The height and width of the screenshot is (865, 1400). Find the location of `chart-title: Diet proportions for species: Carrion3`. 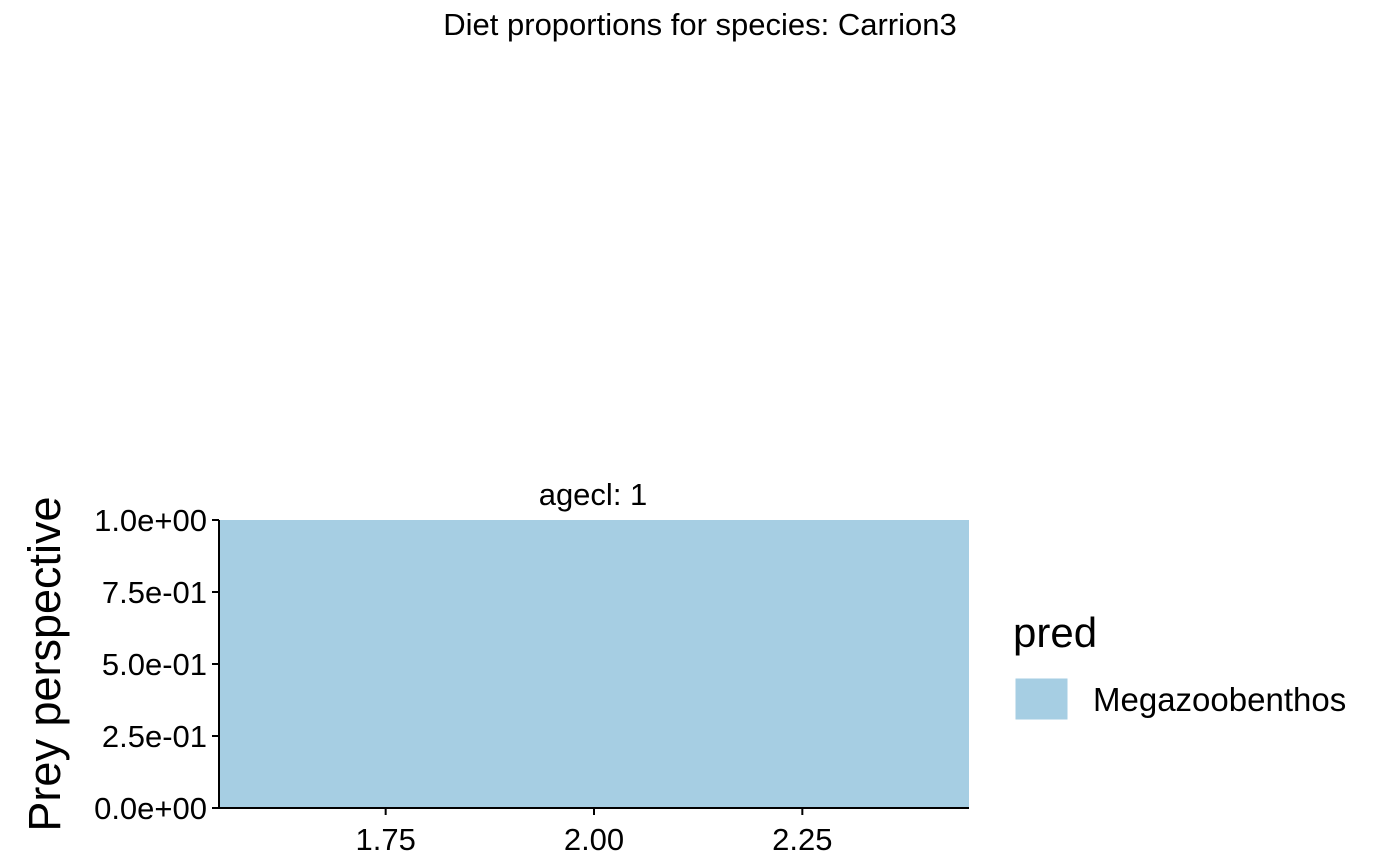

chart-title: Diet proportions for species: Carrion3 is located at coordinates (699, 24).